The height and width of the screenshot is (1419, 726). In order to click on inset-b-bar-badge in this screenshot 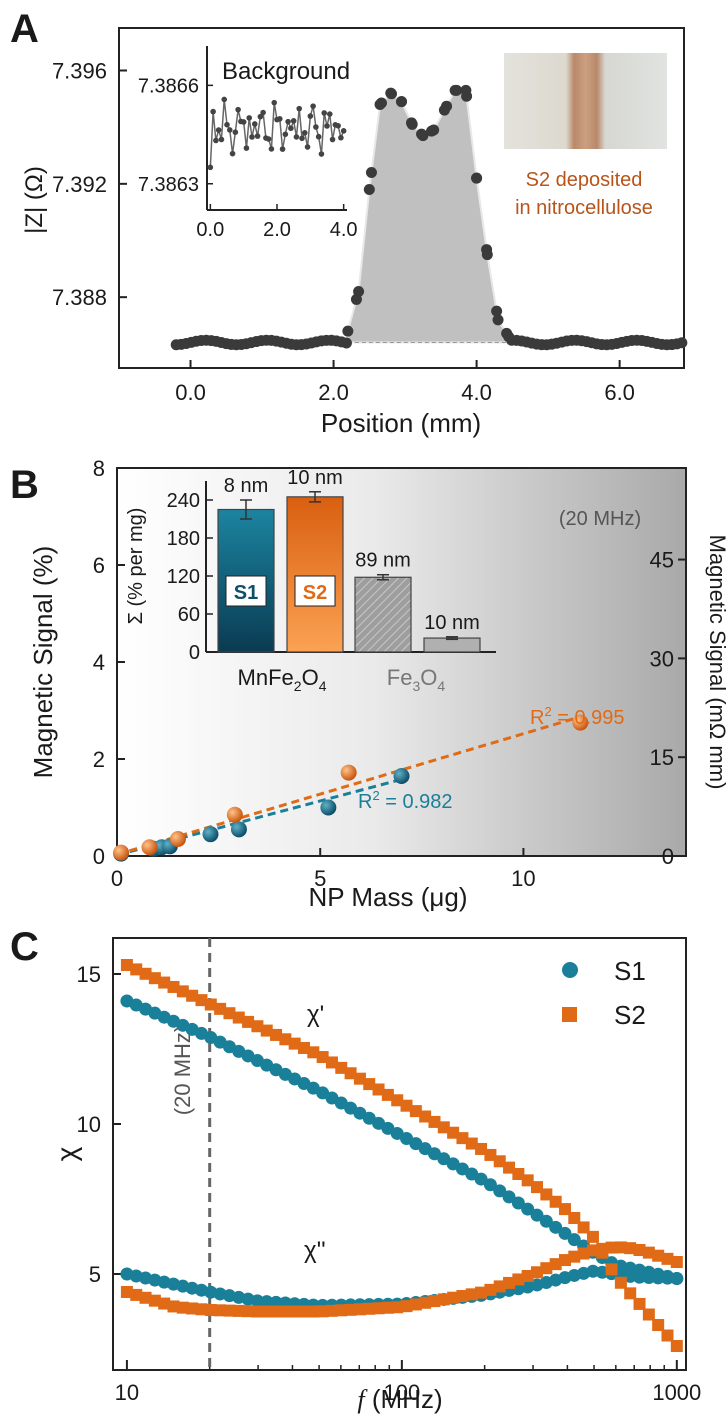, I will do `click(315, 591)`.